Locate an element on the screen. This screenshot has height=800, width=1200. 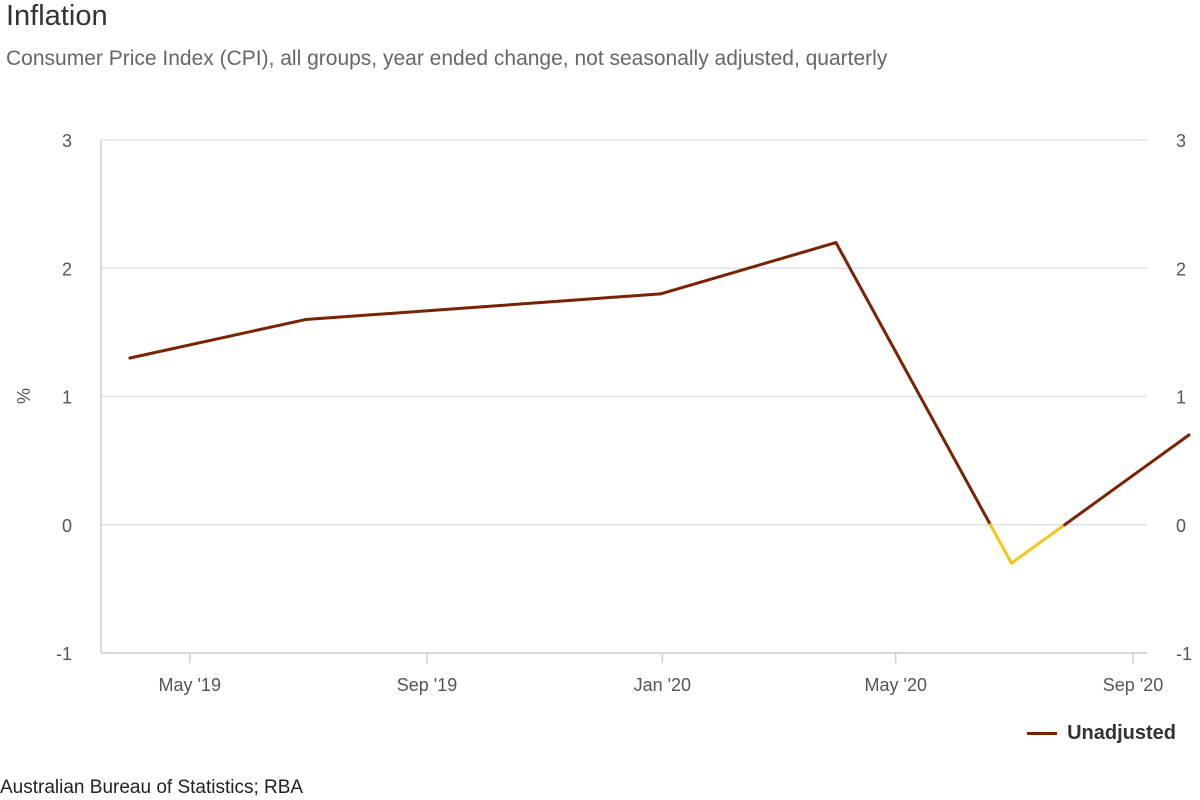
y-tick-label-right: 3 is located at coordinates (1181, 141).